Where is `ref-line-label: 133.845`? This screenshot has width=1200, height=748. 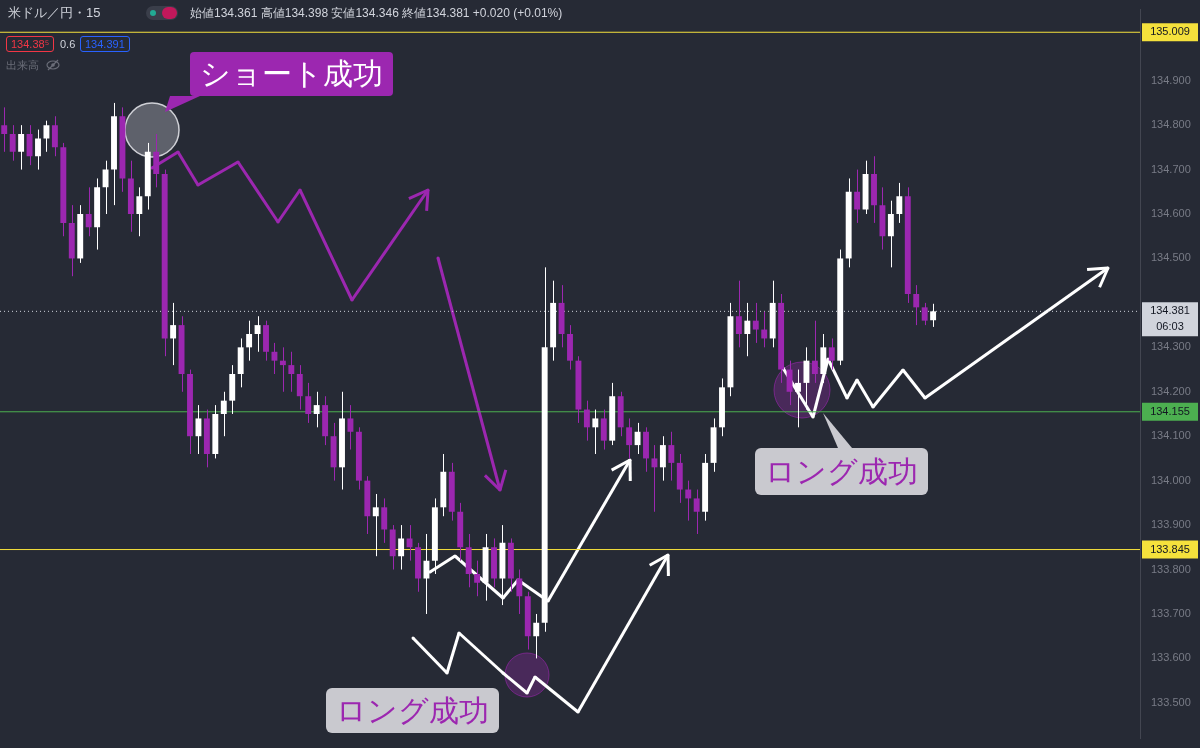 ref-line-label: 133.845 is located at coordinates (1170, 548).